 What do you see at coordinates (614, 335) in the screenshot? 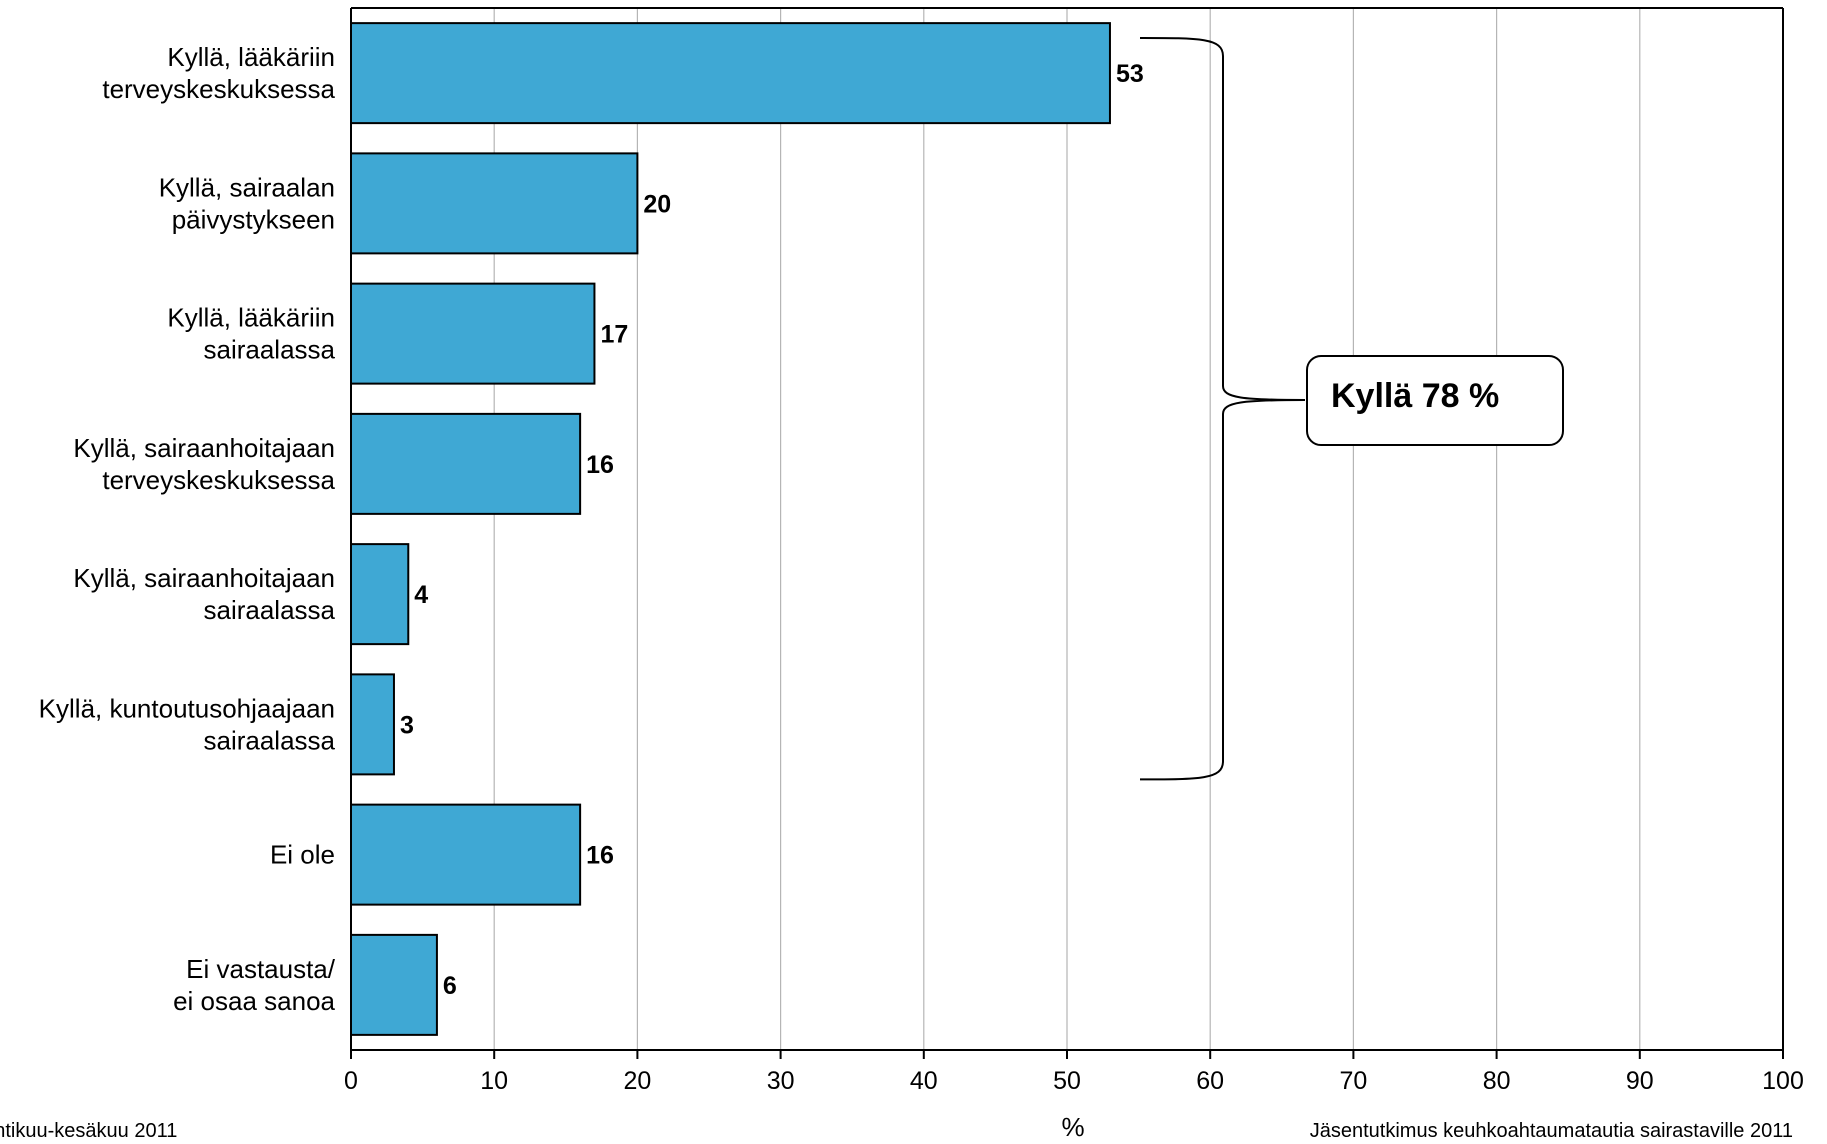
I see `value-label-2: 17` at bounding box center [614, 335].